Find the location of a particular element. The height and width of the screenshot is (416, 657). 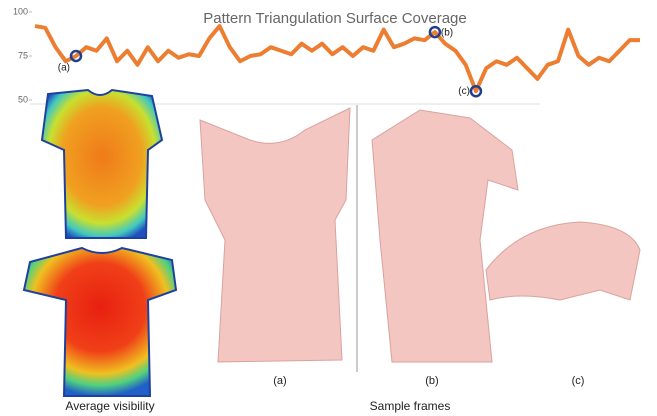

annotation-label: (b) is located at coordinates (447, 33).